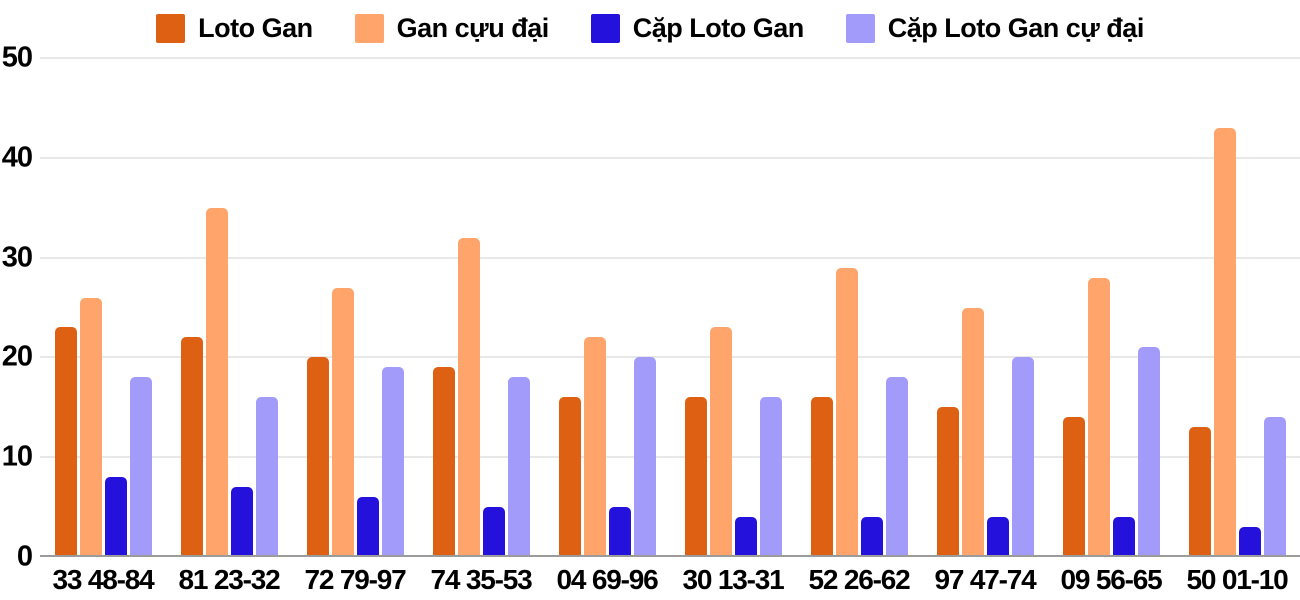 Image resolution: width=1300 pixels, height=600 pixels. I want to click on x-category-label: 52 26-62, so click(859, 579).